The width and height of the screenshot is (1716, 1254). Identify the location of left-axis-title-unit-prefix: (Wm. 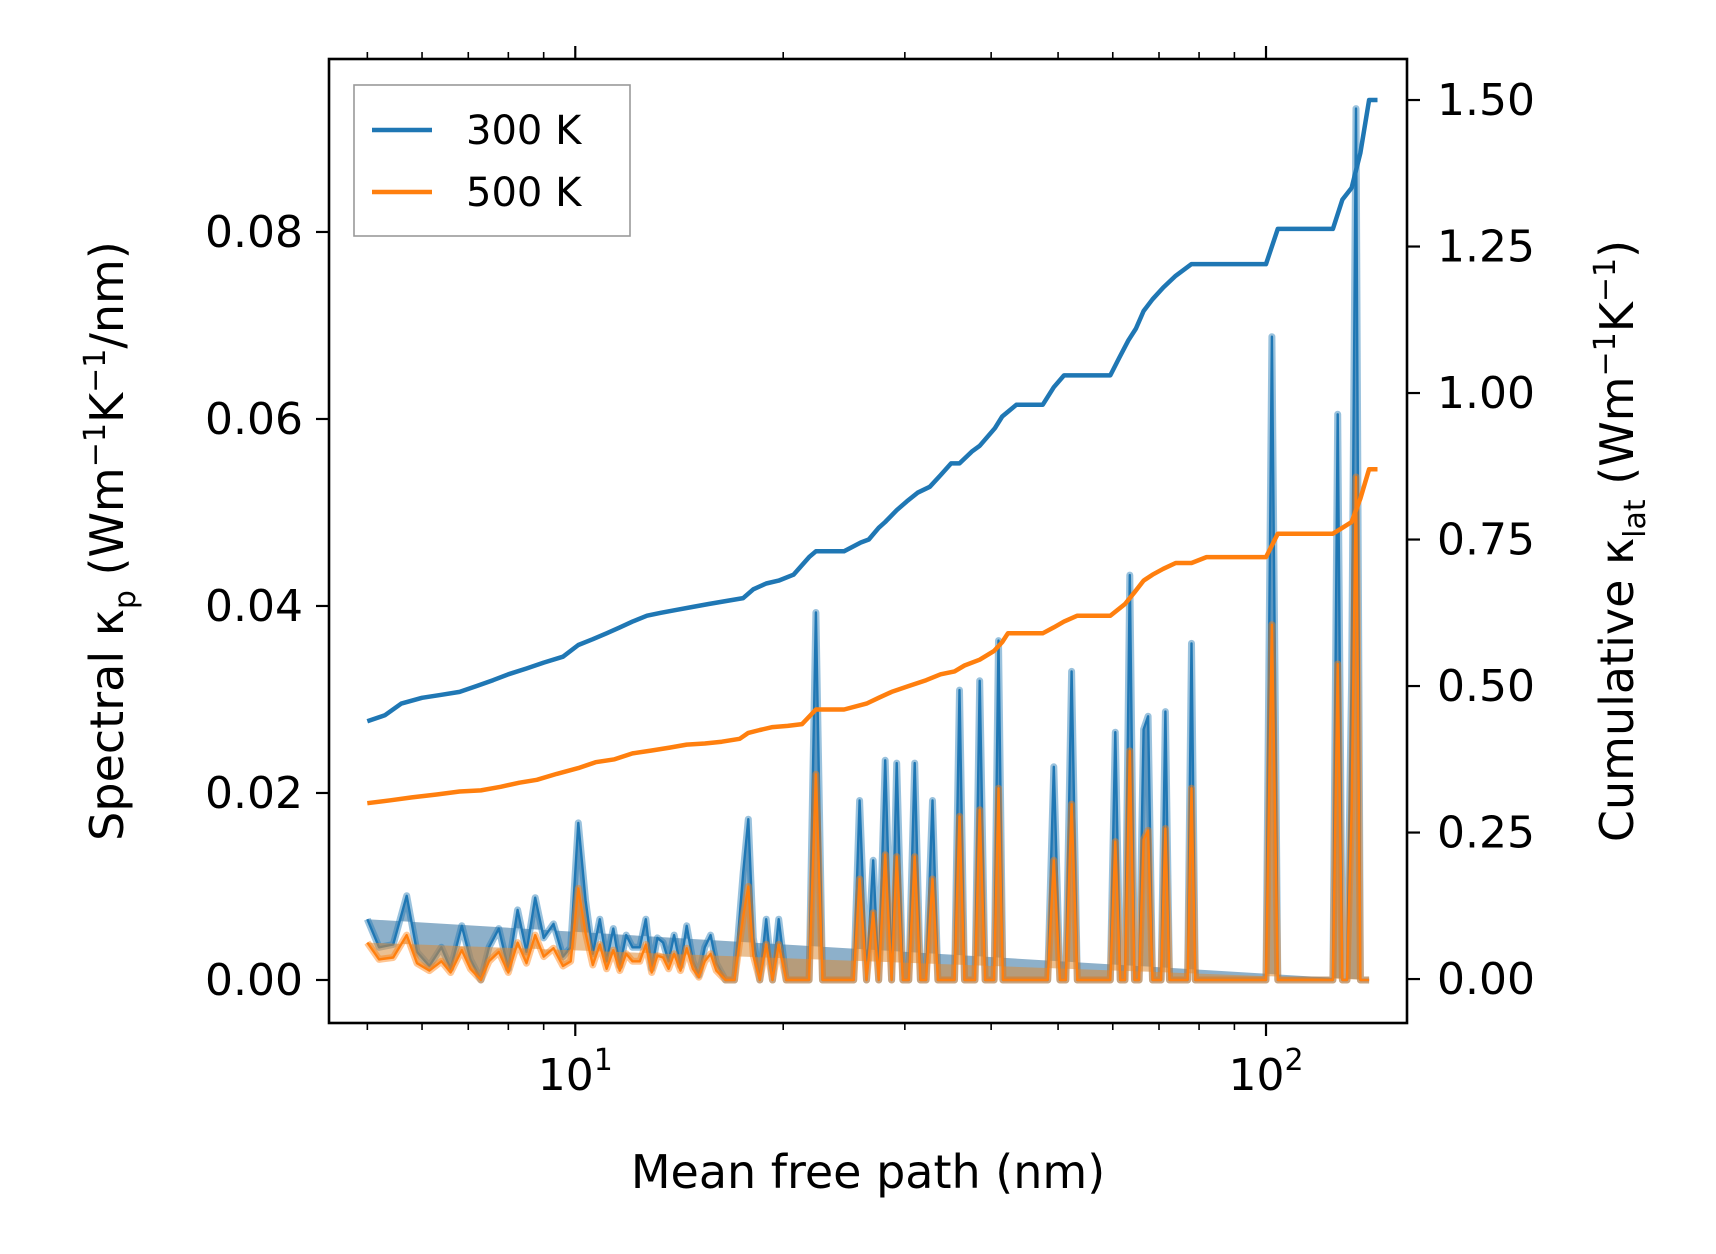
(107, 528).